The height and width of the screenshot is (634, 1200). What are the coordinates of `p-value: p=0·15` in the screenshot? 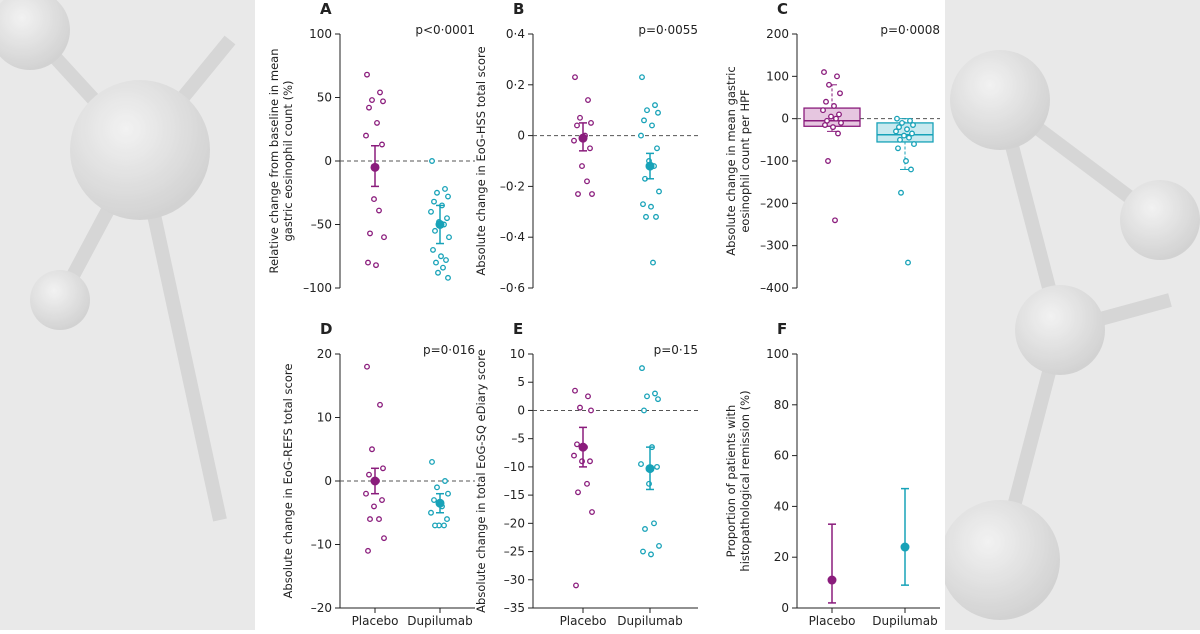 It's located at (676, 350).